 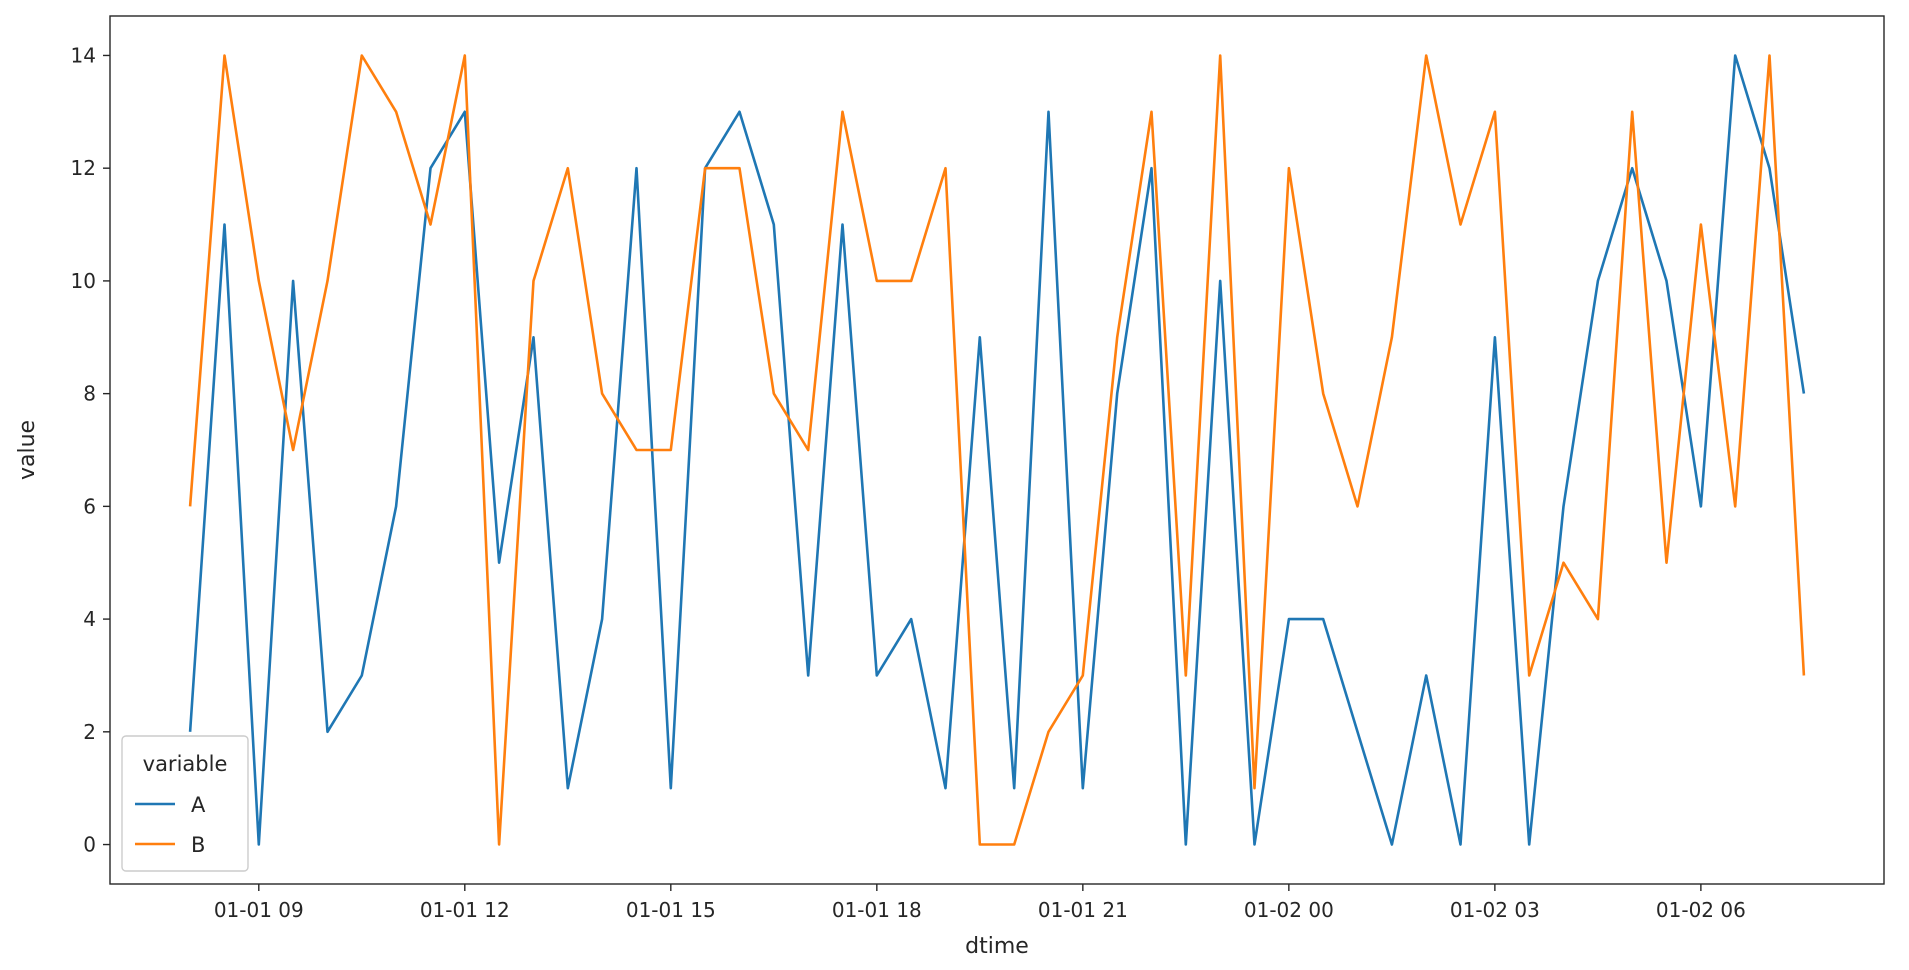 What do you see at coordinates (877, 910) in the screenshot?
I see `x-tick-label: 01-01 18` at bounding box center [877, 910].